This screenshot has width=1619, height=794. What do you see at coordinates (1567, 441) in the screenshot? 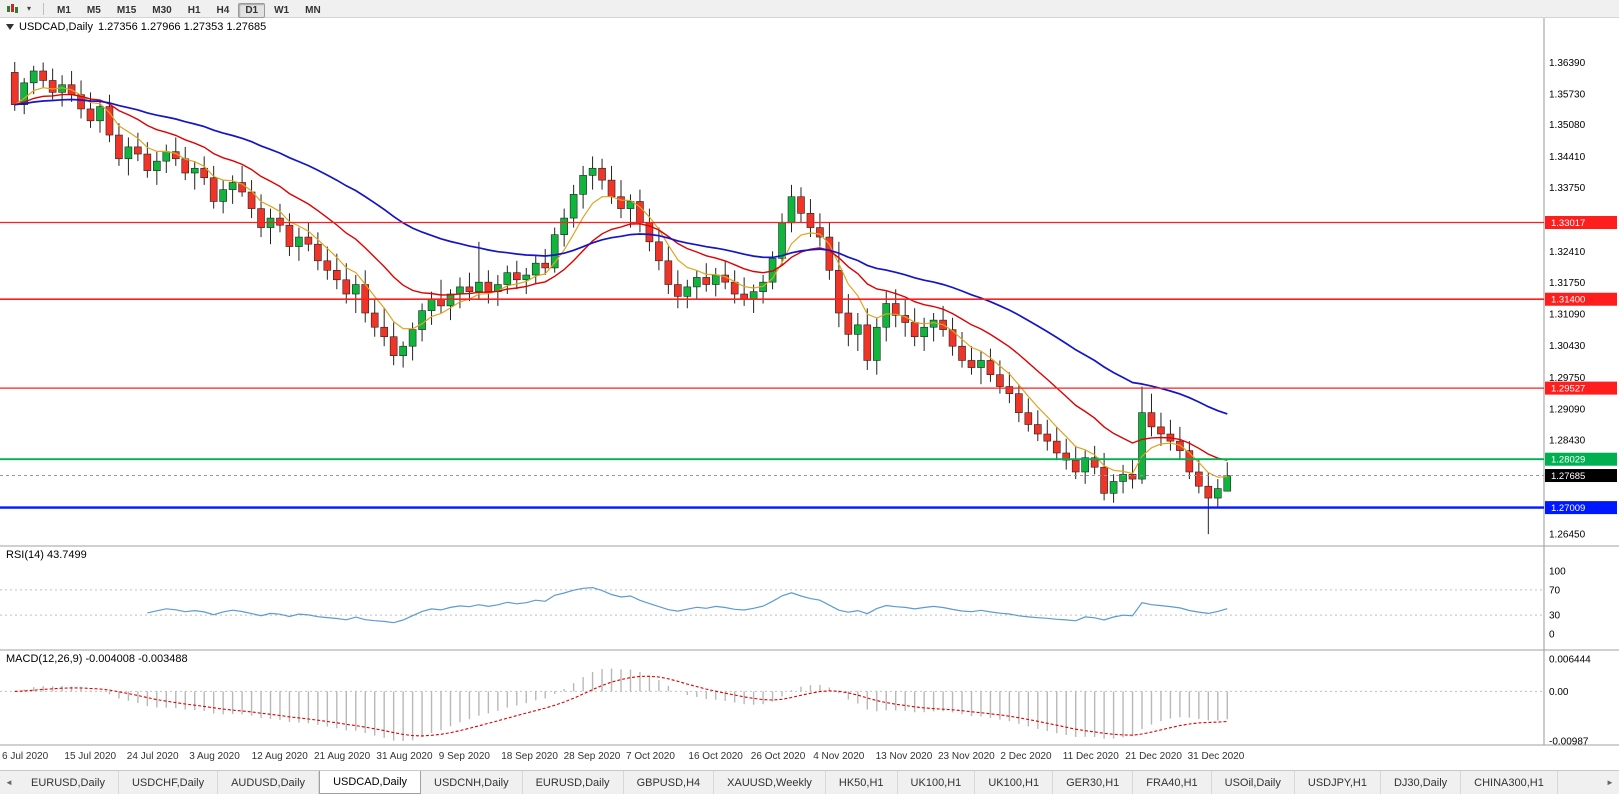
I see `svg-text: 1.28430` at bounding box center [1567, 441].